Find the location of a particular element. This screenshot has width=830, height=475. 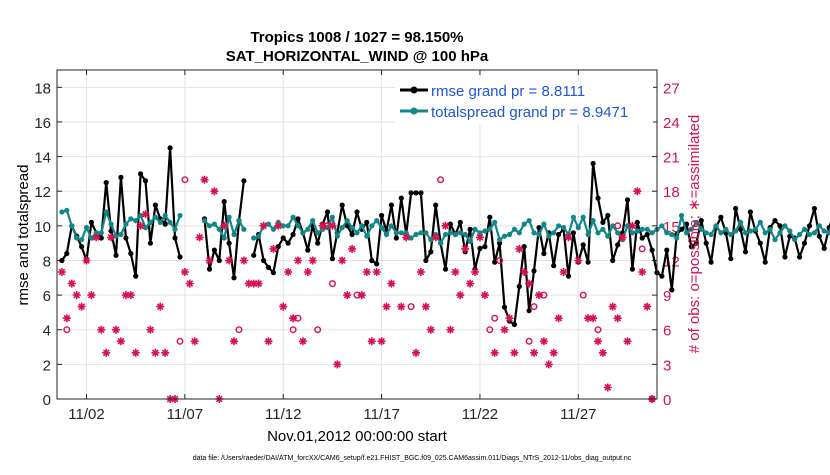

y-tick-label-right: 3 is located at coordinates (667, 365).